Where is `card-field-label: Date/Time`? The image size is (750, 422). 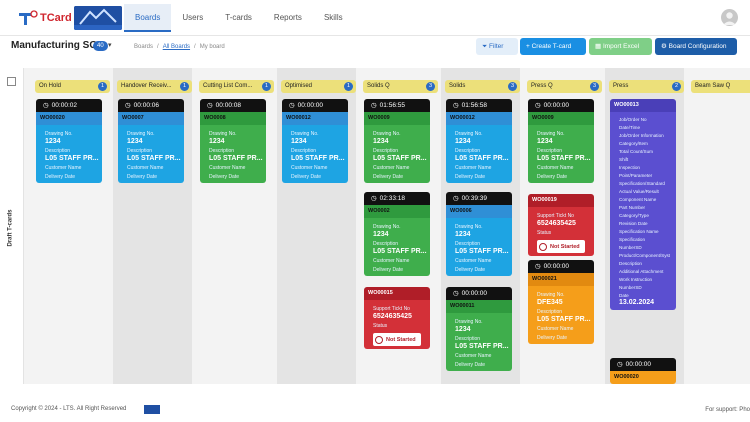 card-field-label: Date/Time is located at coordinates (630, 127).